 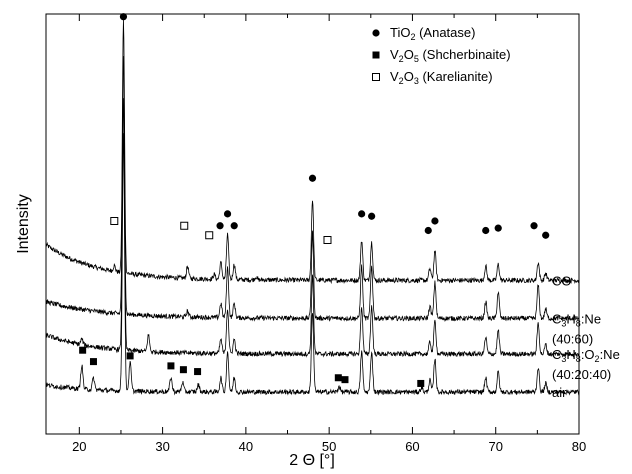 What do you see at coordinates (79, 446) in the screenshot?
I see `x-tick-label: 20` at bounding box center [79, 446].